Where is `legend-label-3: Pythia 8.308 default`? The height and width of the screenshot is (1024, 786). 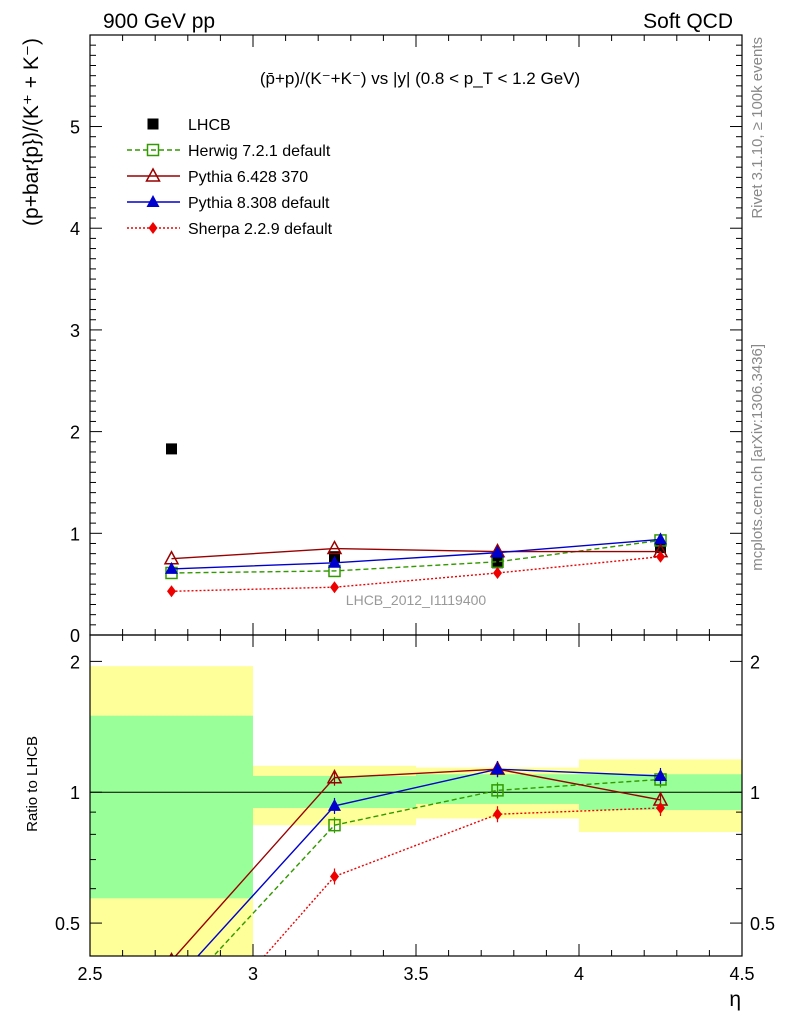
legend-label-3: Pythia 8.308 default is located at coordinates (259, 203).